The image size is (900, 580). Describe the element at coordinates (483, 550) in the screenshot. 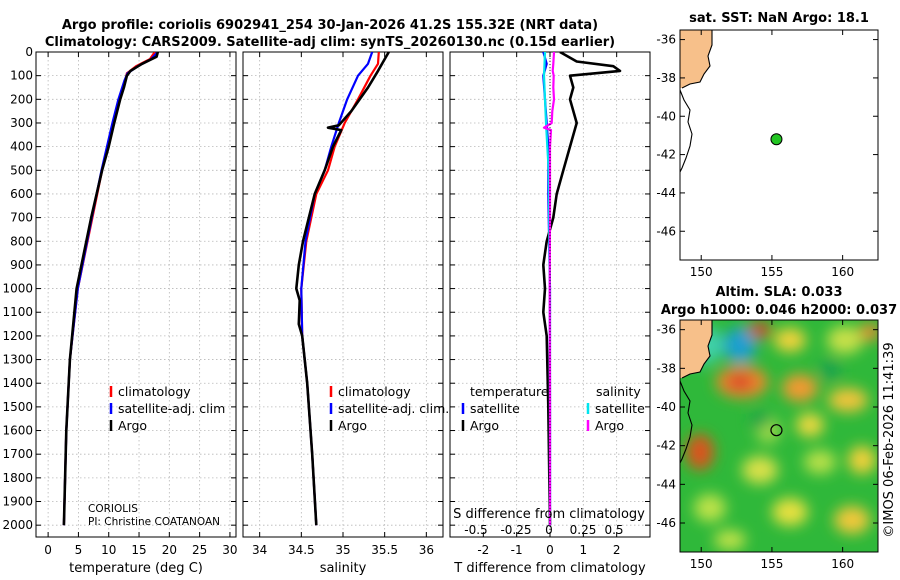

I see `x-tick-label: -2` at that location.